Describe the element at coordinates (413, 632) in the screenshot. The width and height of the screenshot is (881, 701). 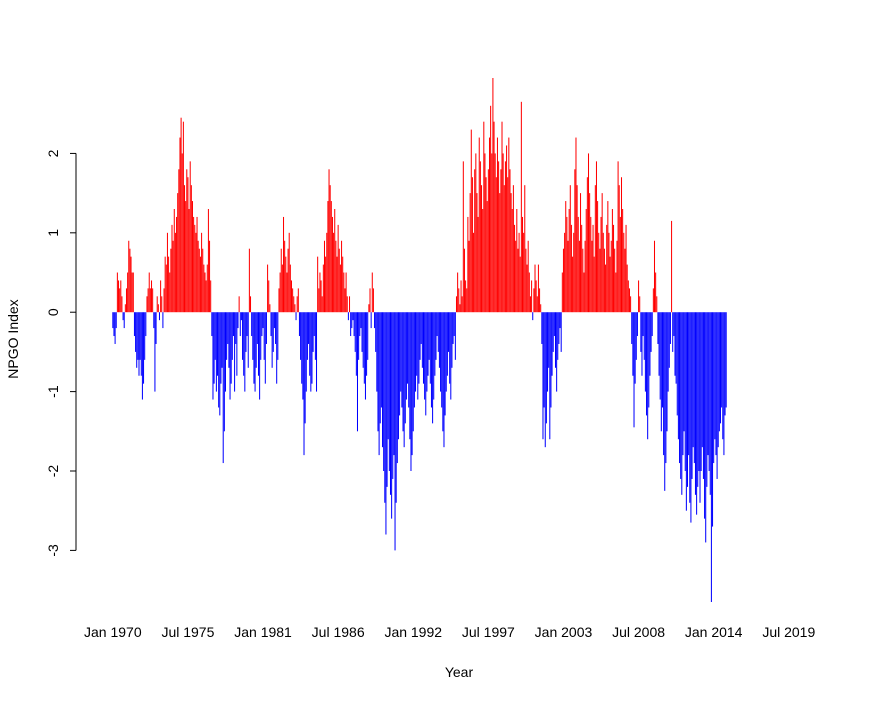
I see `x-tick-label: Jan 1992` at that location.